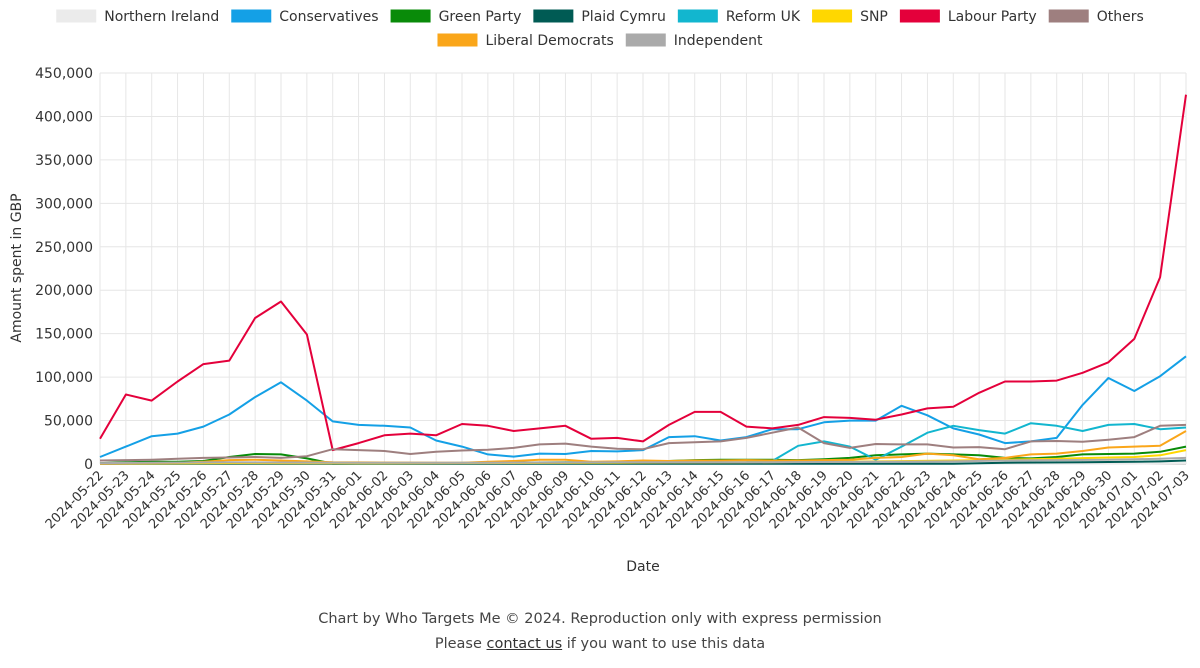  Describe the element at coordinates (64, 335) in the screenshot. I see `y-tick-label: 150,000` at that location.